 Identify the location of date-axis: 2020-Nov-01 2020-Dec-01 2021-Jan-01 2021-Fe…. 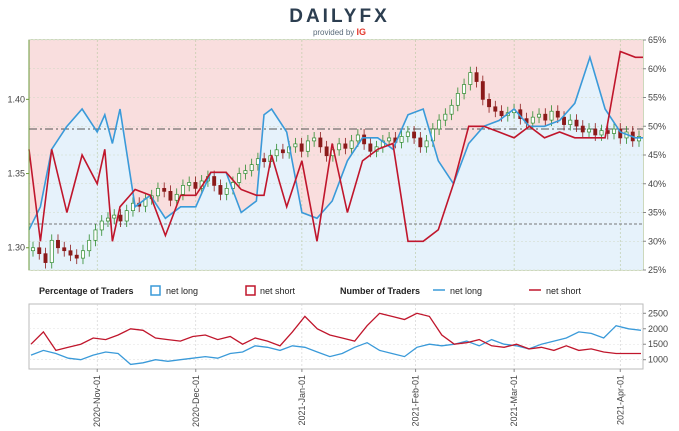
(358, 398).